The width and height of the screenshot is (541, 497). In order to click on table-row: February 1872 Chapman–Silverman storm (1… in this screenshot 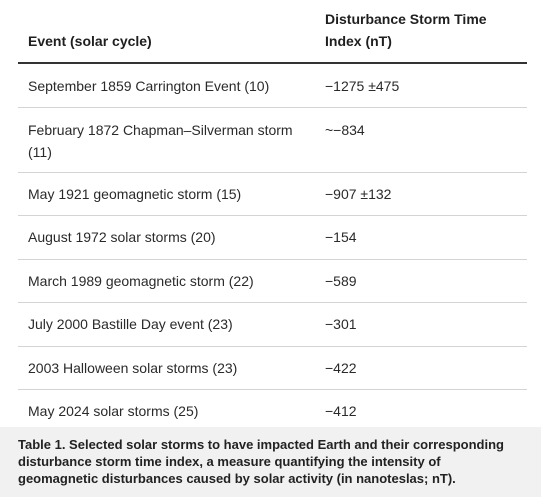, I will do `click(272, 140)`.